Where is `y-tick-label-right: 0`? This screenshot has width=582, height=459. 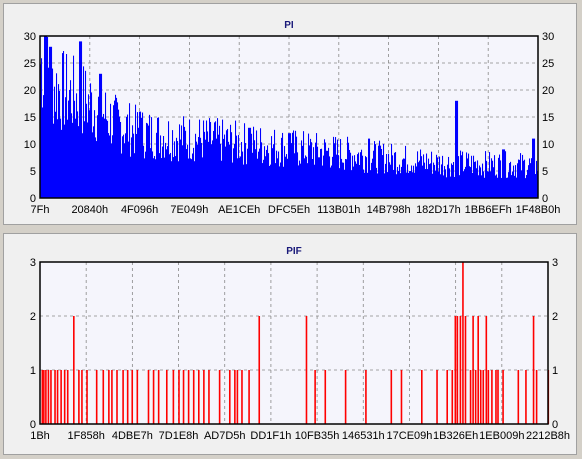
y-tick-label-right: 0 is located at coordinates (555, 425).